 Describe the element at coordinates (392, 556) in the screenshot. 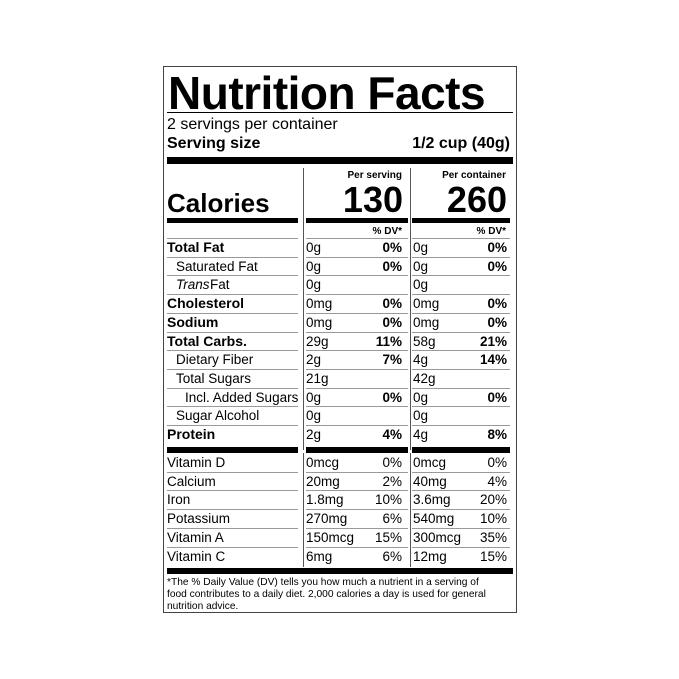

I see `serving-dv: 6%` at that location.